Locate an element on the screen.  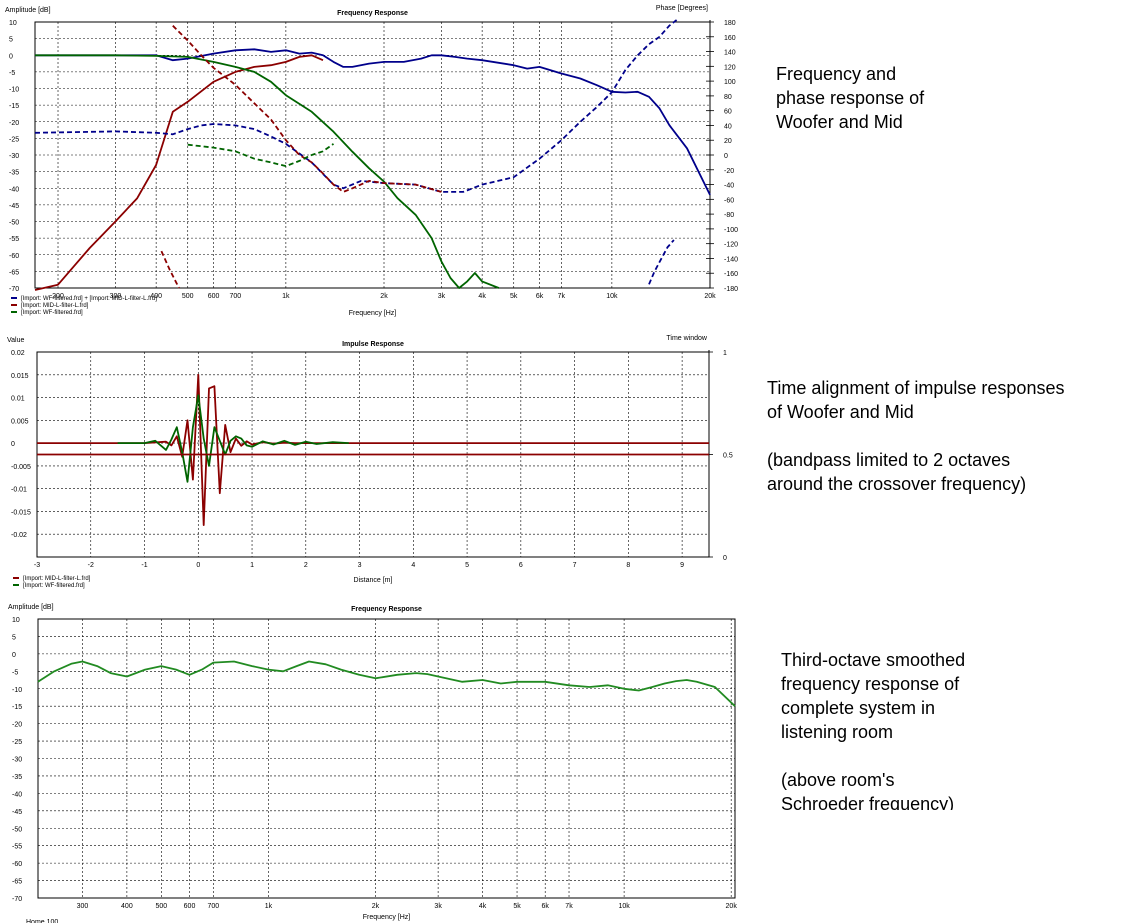
fr2-xtick-label: 20k is located at coordinates (732, 906).